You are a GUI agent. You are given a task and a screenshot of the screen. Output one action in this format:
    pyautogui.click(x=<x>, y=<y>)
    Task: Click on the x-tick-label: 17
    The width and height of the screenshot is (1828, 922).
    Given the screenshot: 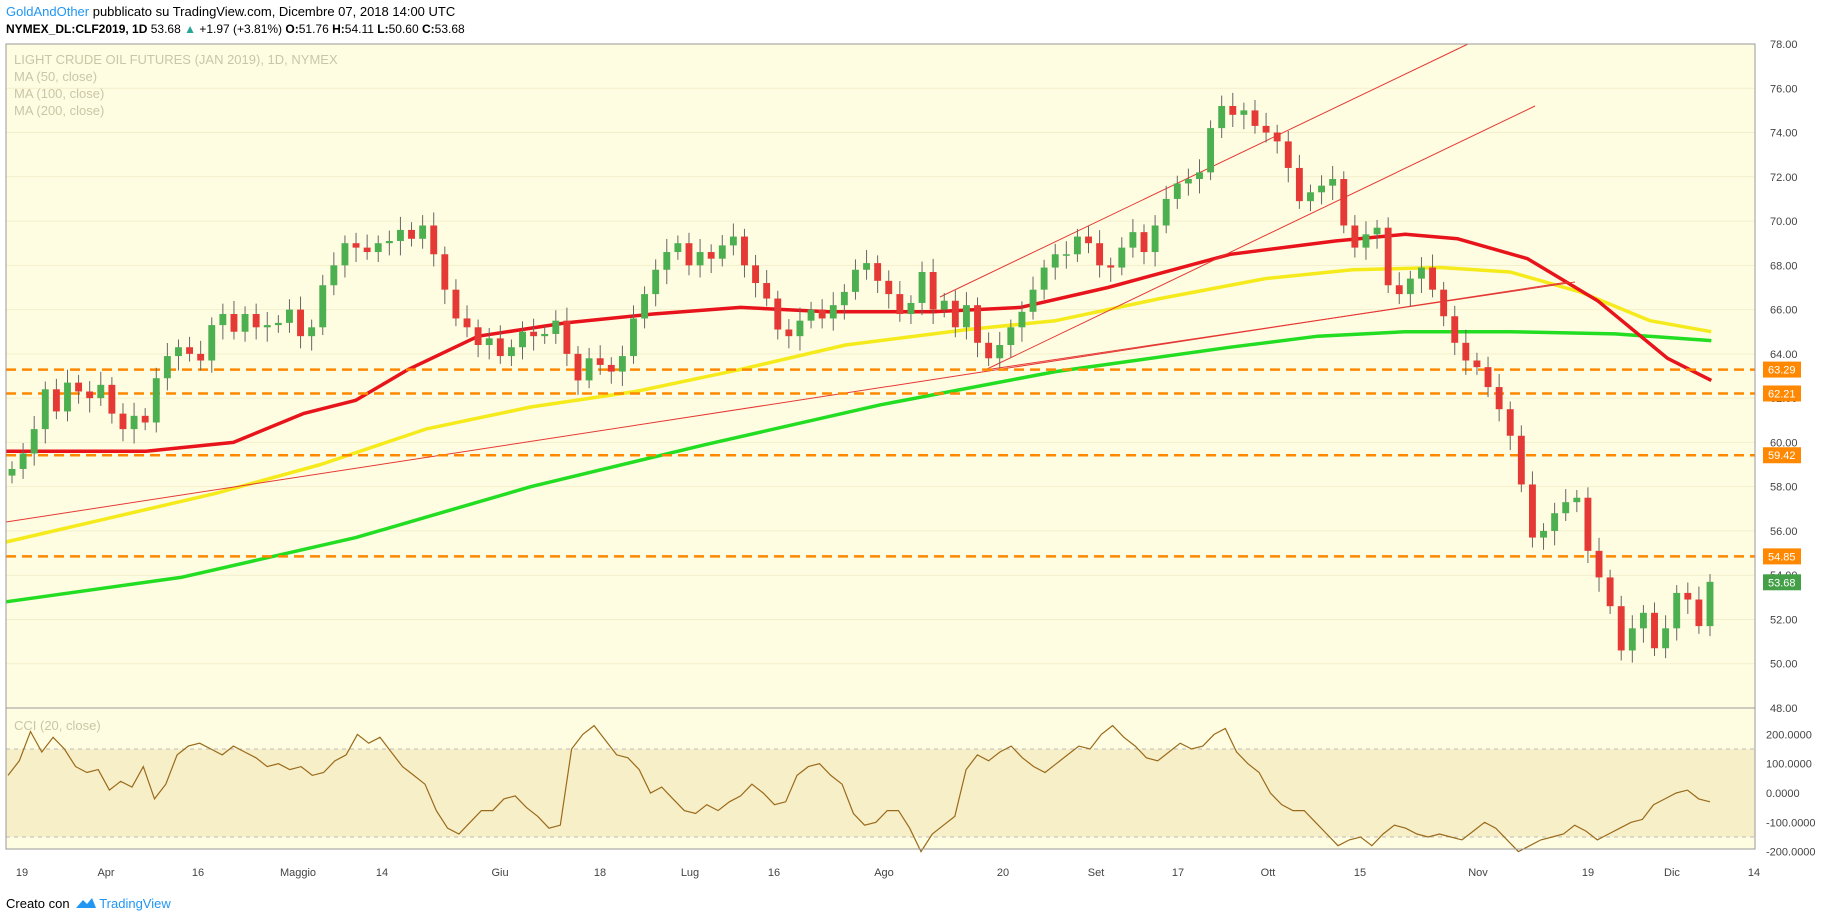 What is the action you would take?
    pyautogui.click(x=1178, y=873)
    